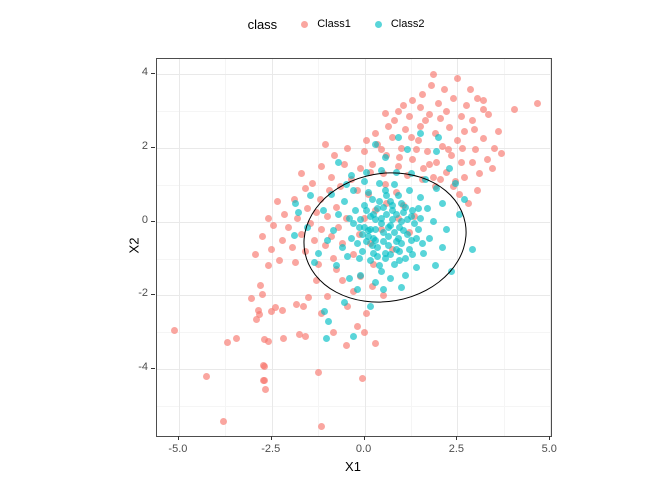 This screenshot has height=480, width=672. Describe the element at coordinates (262, 24) in the screenshot. I see `legend-title: class` at that location.